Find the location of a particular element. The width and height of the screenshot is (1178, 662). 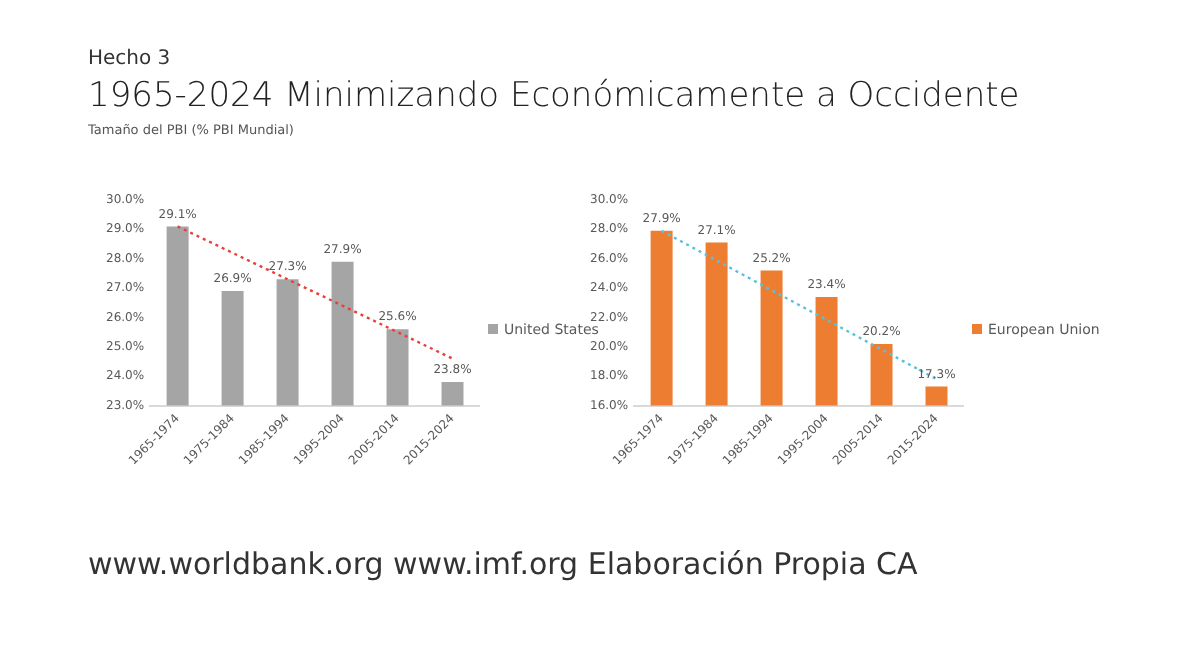

text: www.worldbank.org www.imf.org Elaboración Propia CA is located at coordinates (503, 564).